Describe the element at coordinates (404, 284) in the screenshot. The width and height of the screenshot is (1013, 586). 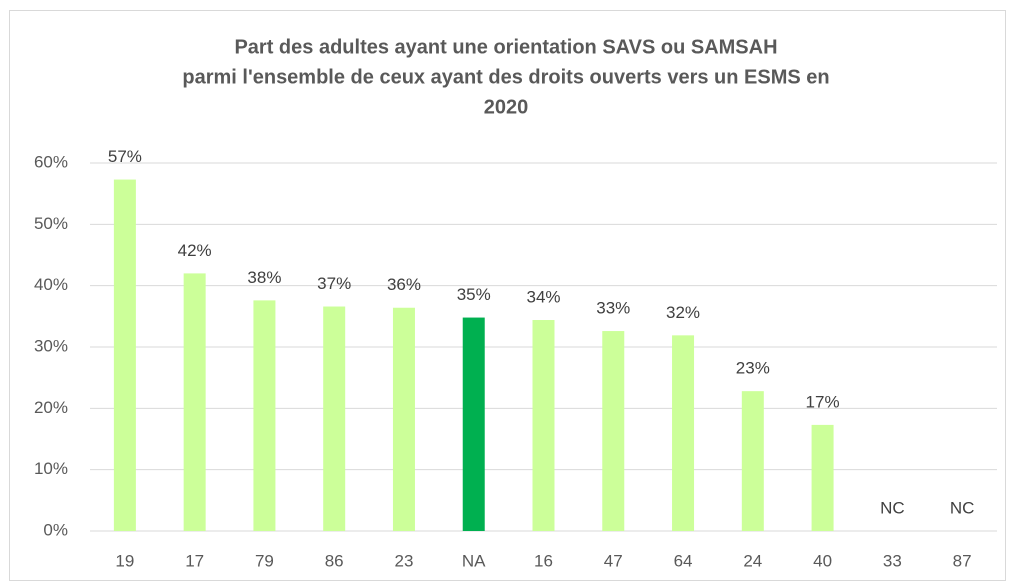
I see `data-label: 36%` at that location.